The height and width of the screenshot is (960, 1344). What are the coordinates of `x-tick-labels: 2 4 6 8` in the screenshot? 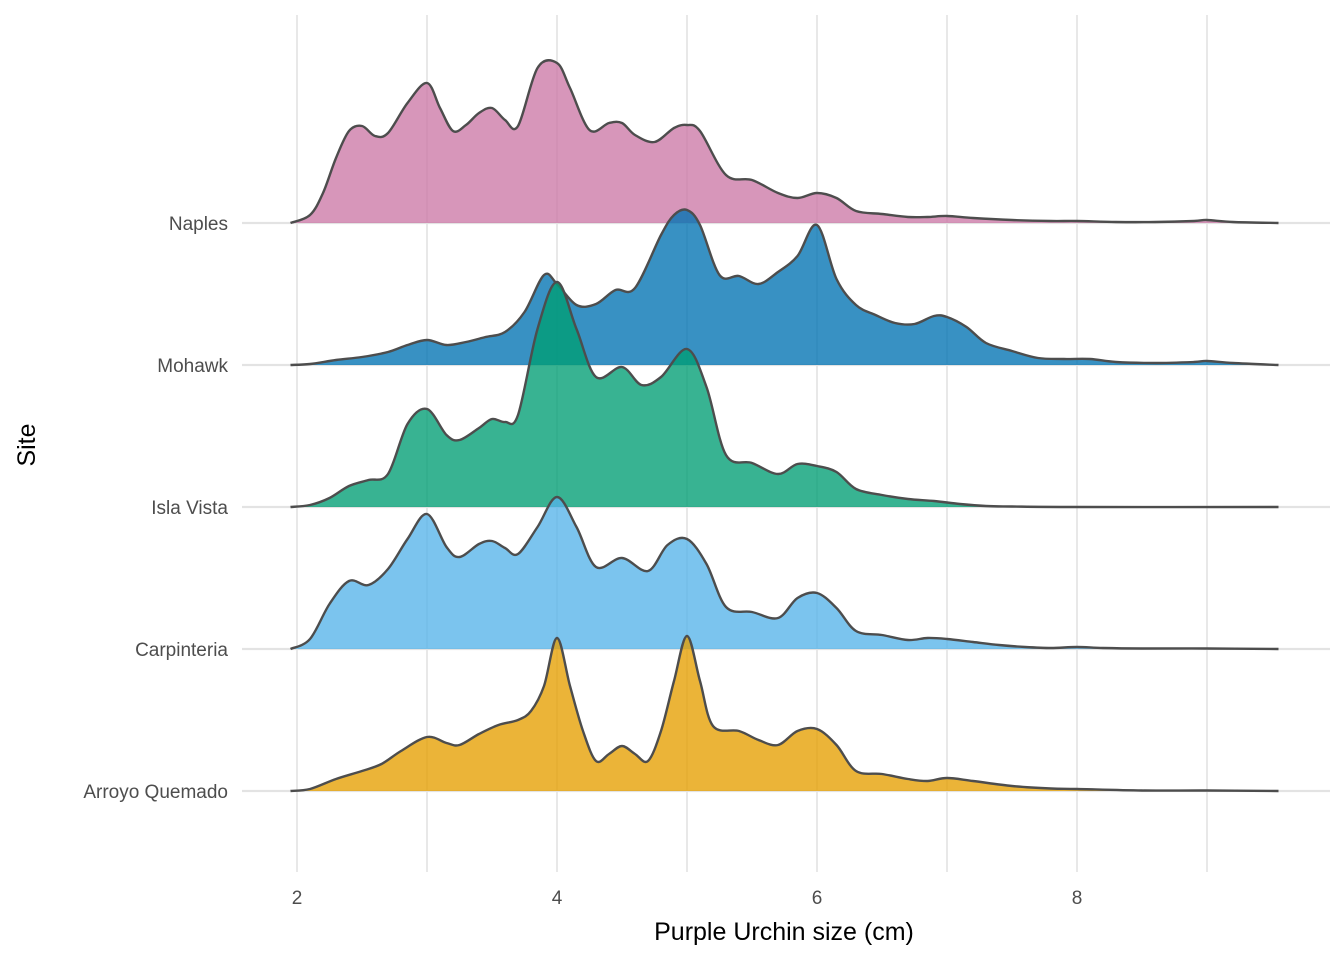 It's located at (687, 898).